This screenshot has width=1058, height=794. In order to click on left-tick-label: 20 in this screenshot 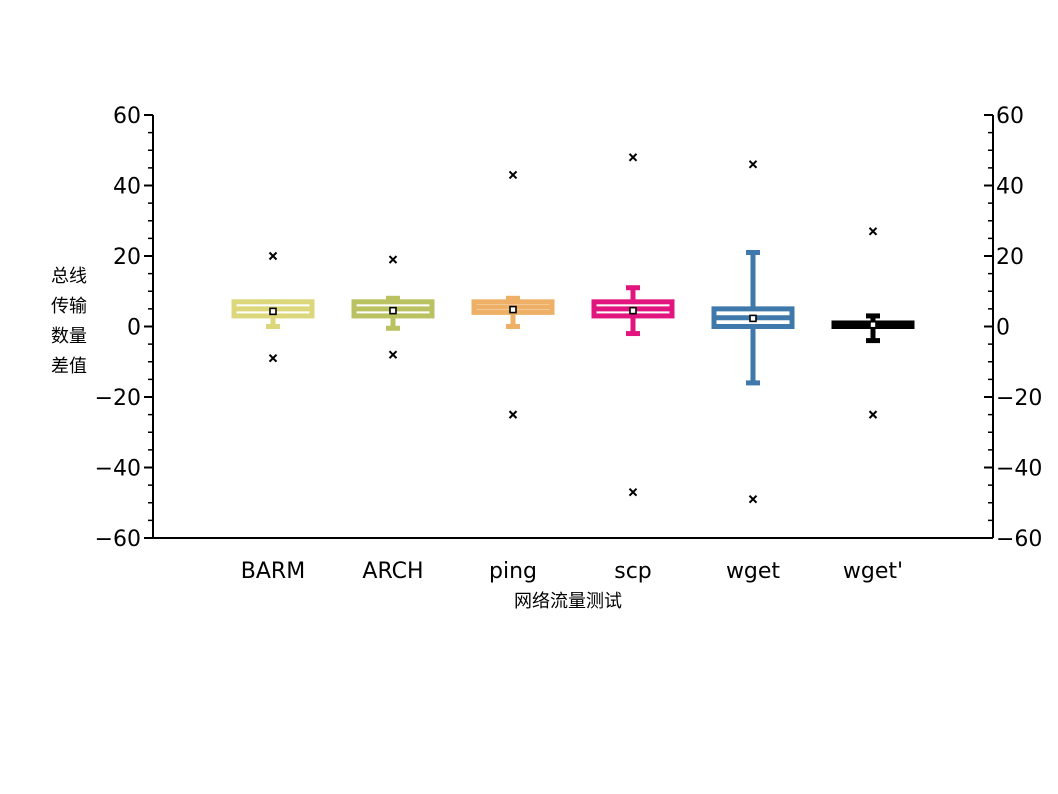, I will do `click(127, 257)`.